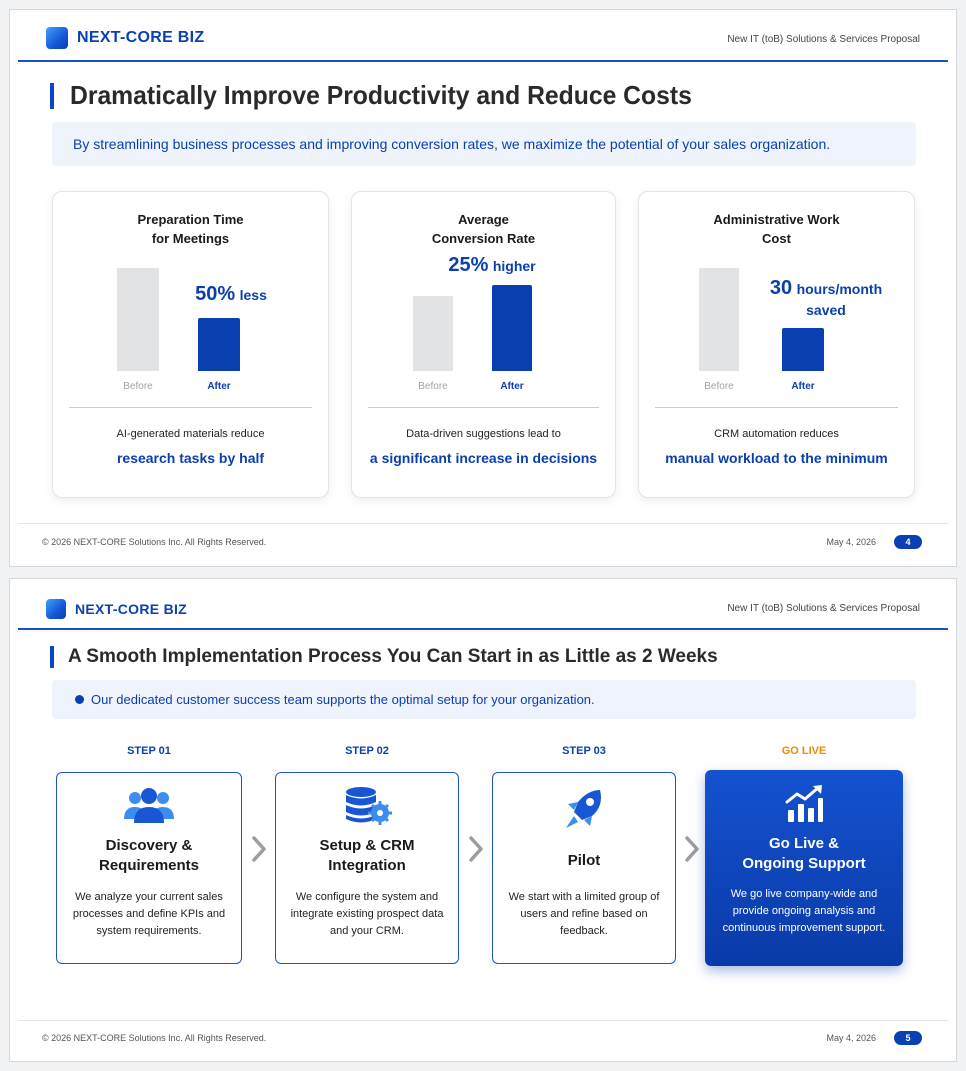 This screenshot has height=1071, width=966. What do you see at coordinates (190, 434) in the screenshot?
I see `card-subtext: AI-generated materials reduce` at bounding box center [190, 434].